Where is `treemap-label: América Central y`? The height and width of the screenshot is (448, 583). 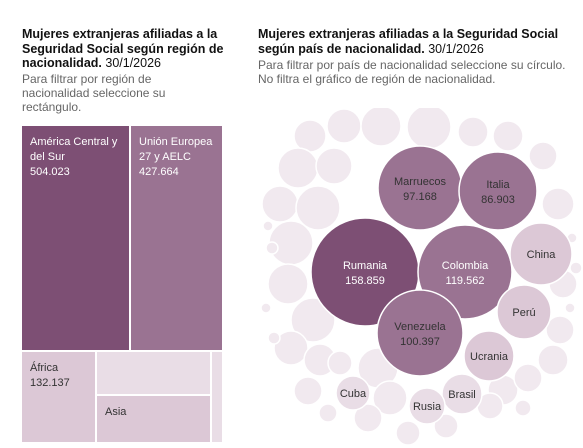 treemap-label: América Central y is located at coordinates (74, 142).